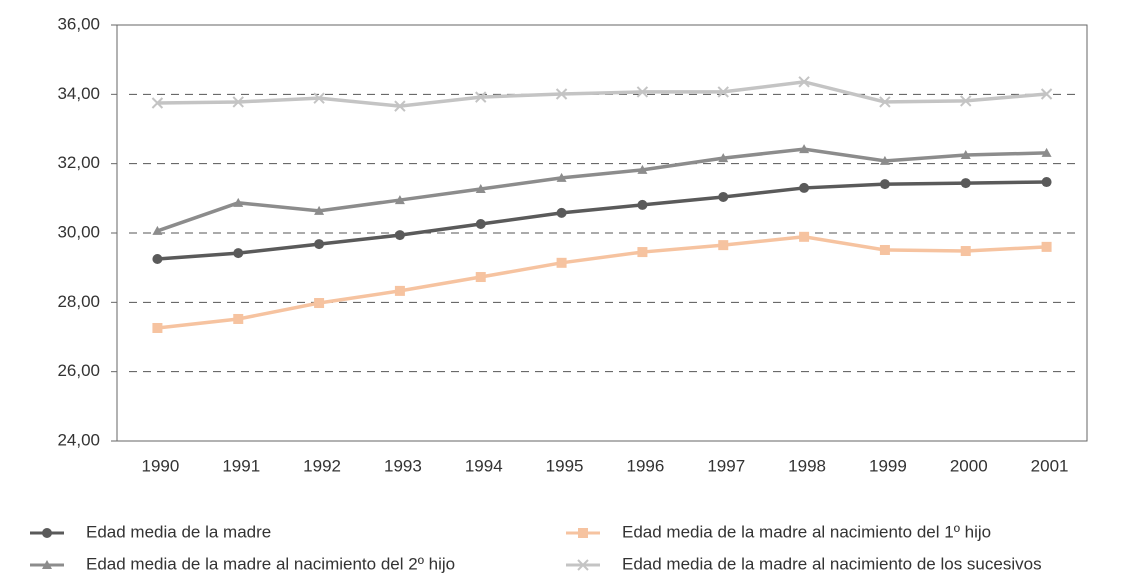 Image resolution: width=1129 pixels, height=579 pixels. I want to click on y-tick-label: 24,00, so click(78, 439).